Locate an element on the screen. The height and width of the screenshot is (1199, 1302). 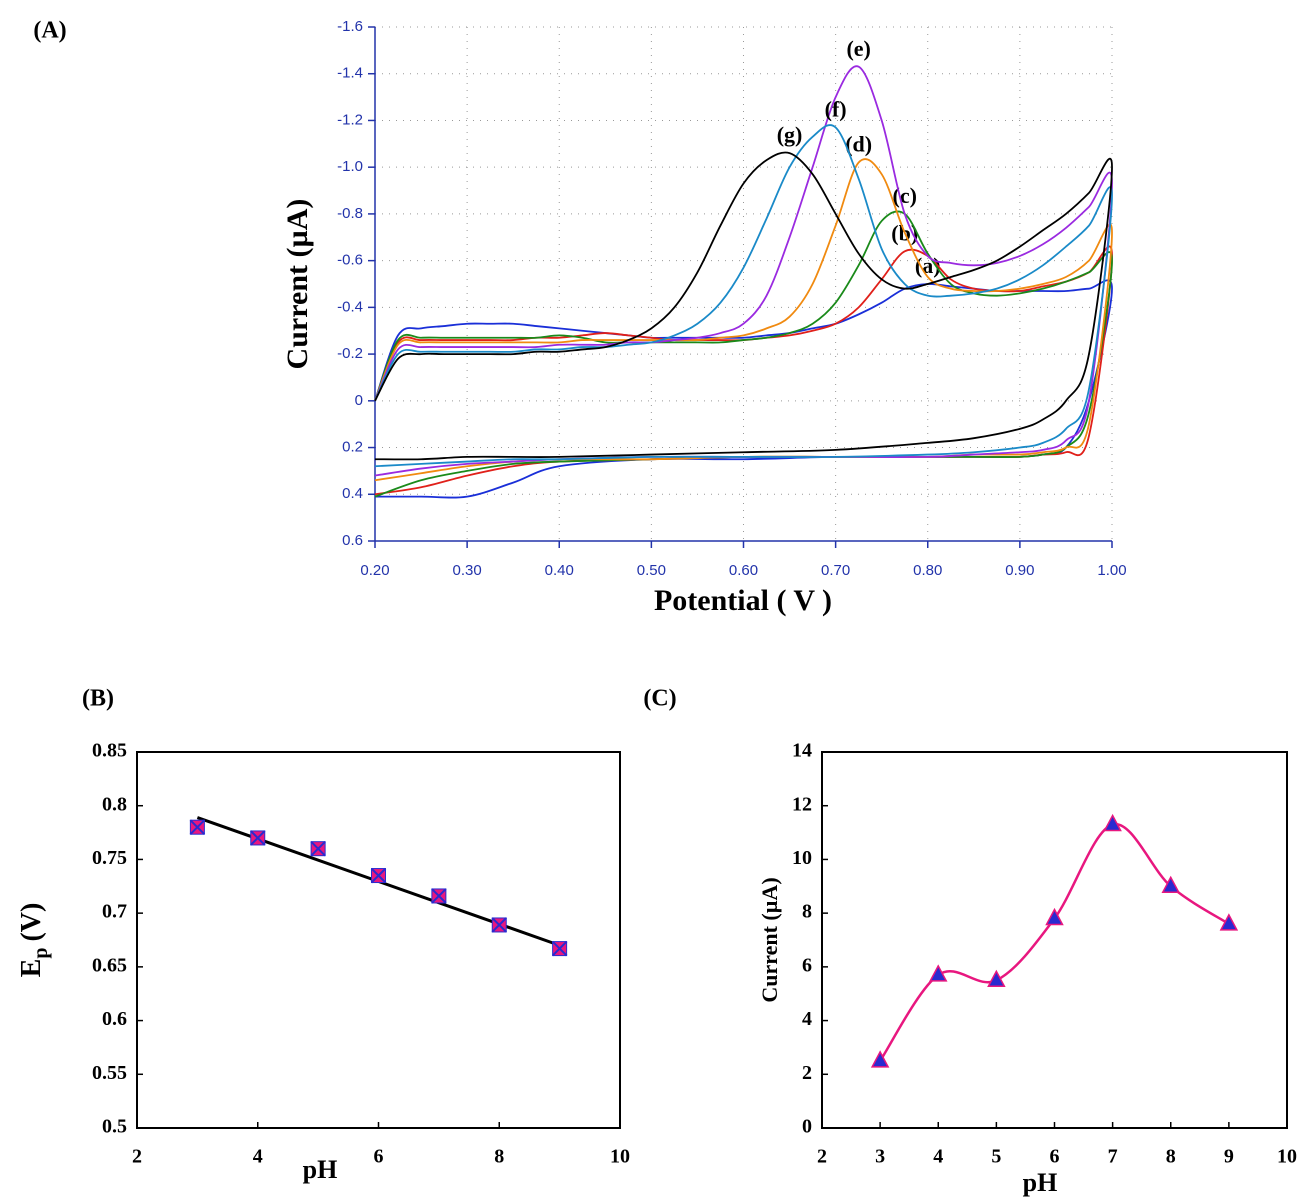
panel-label: (C) is located at coordinates (659, 699).